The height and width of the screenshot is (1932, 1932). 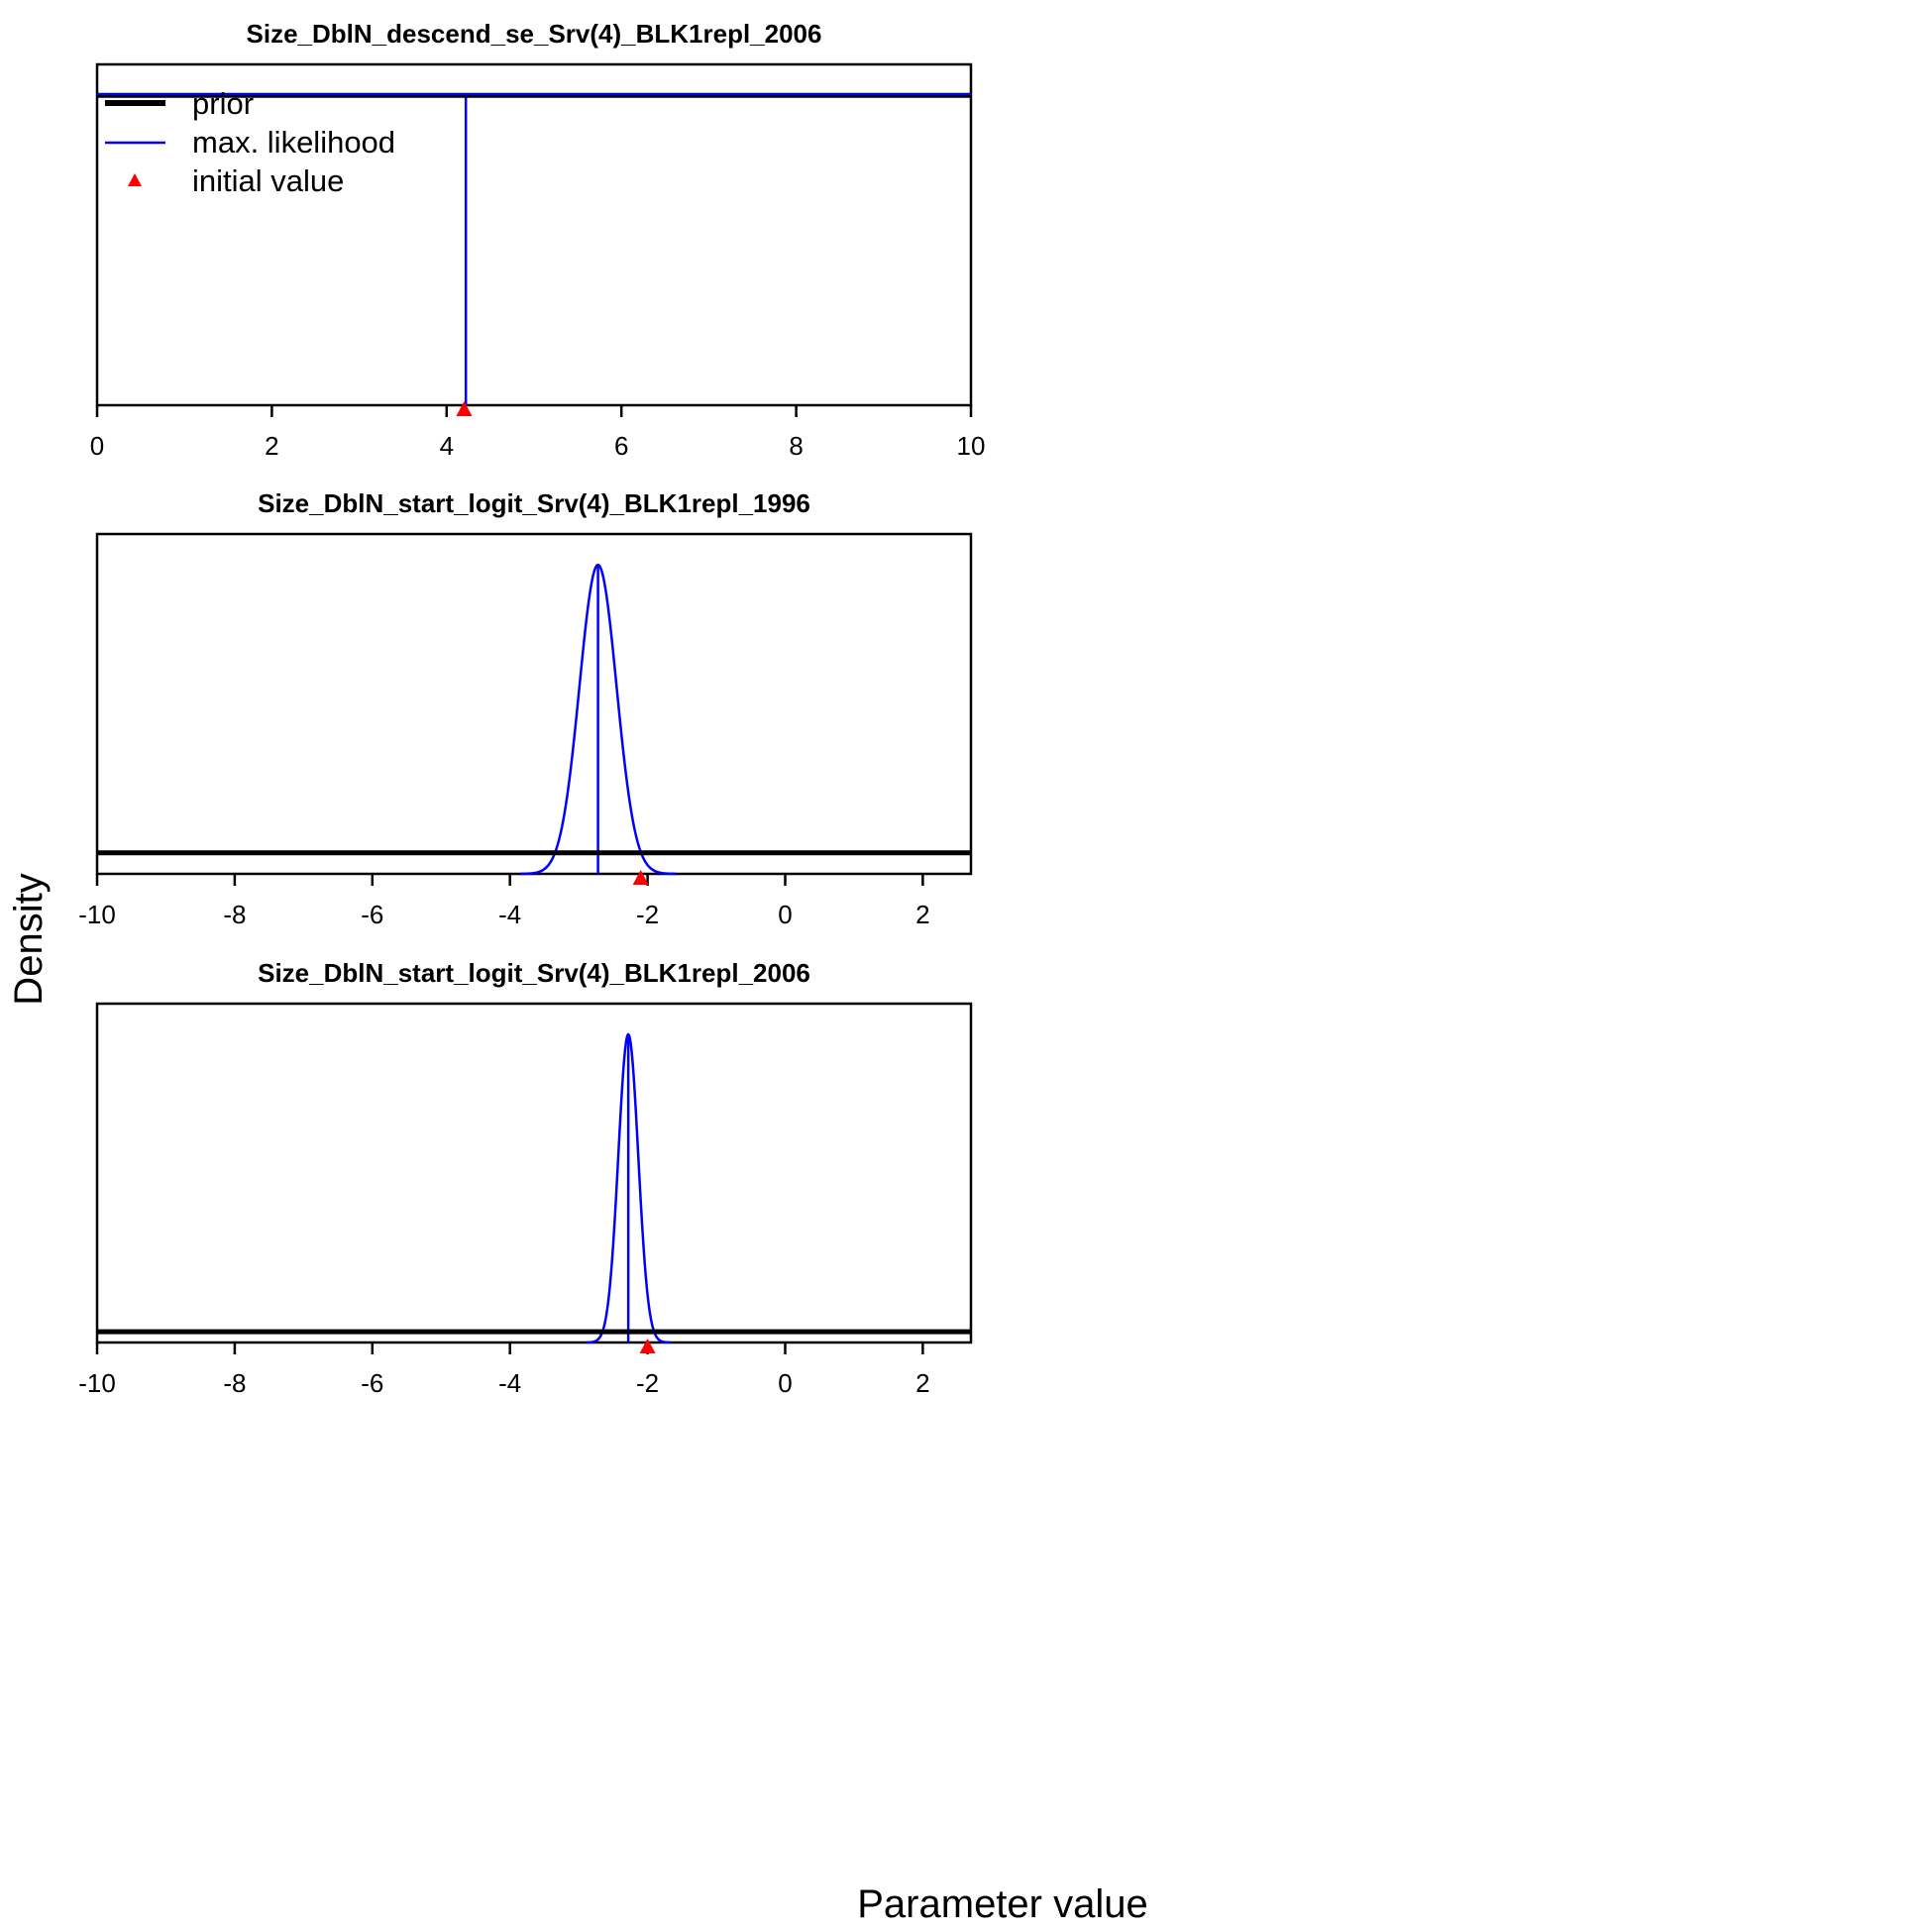 What do you see at coordinates (447, 446) in the screenshot?
I see `x-tick-label: 4` at bounding box center [447, 446].